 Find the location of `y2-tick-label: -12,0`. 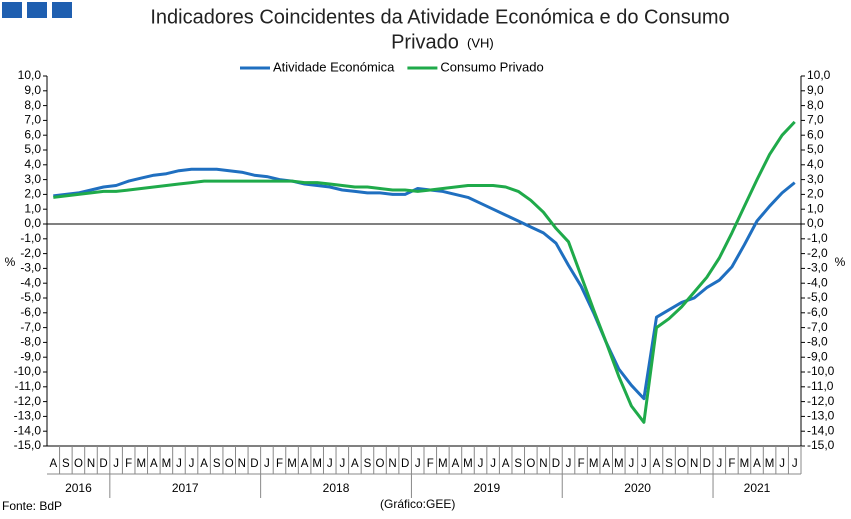

y2-tick-label: -12,0 is located at coordinates (821, 401).